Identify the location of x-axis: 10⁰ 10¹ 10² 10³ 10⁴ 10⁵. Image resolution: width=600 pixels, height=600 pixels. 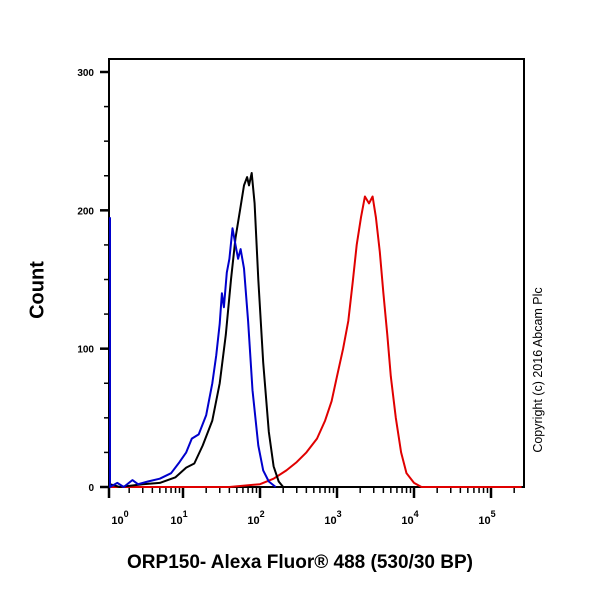
(311, 507).